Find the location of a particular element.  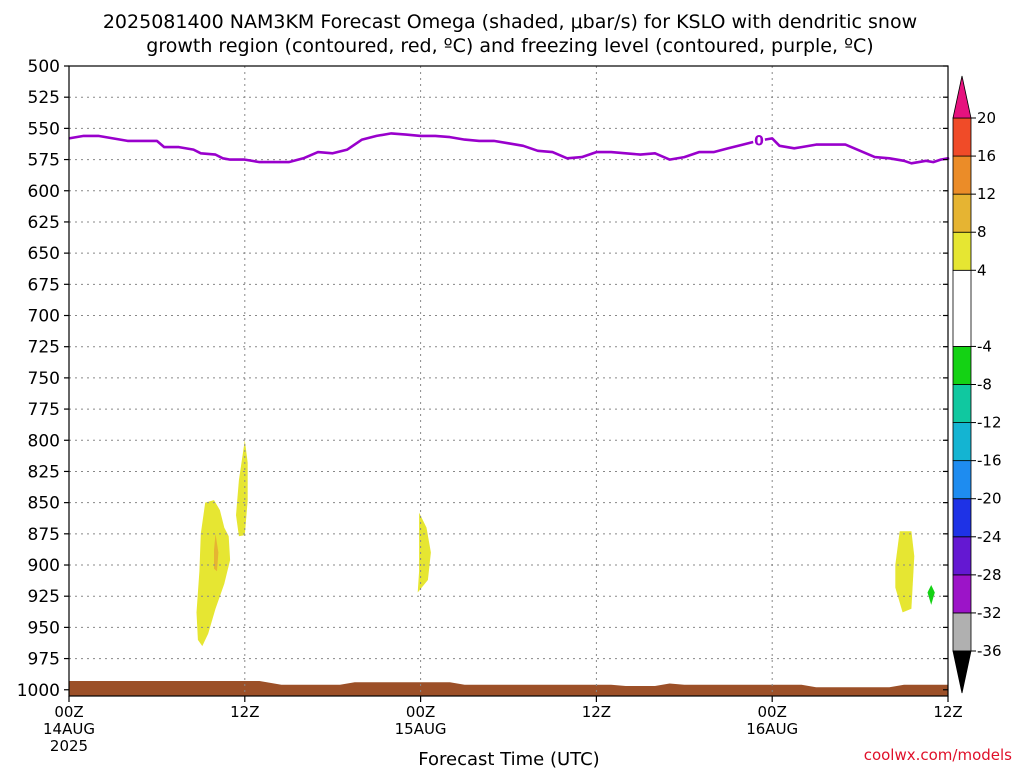

y-tick-label-725: 725 is located at coordinates (44, 348).